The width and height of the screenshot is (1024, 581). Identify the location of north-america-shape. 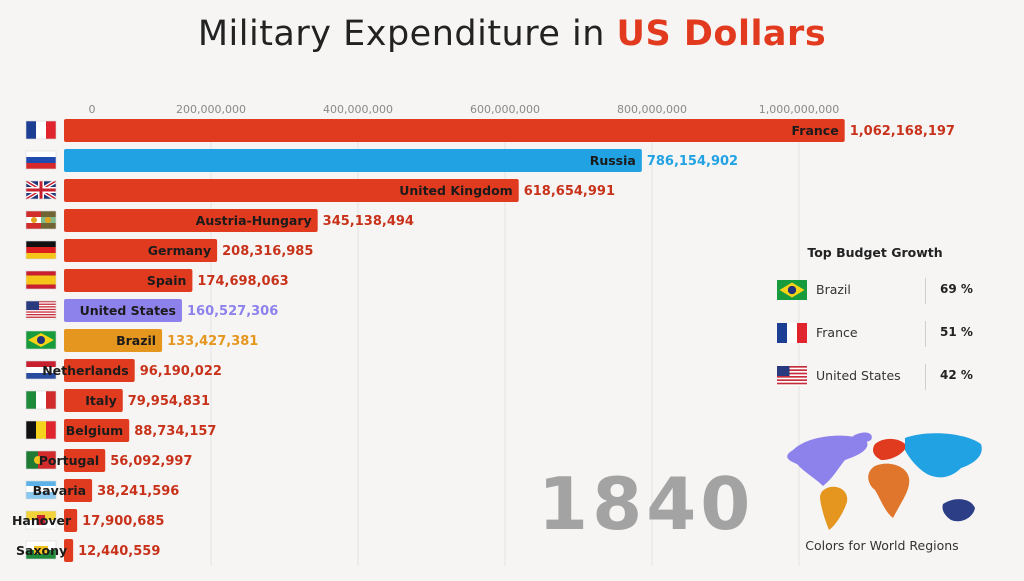
(827, 460).